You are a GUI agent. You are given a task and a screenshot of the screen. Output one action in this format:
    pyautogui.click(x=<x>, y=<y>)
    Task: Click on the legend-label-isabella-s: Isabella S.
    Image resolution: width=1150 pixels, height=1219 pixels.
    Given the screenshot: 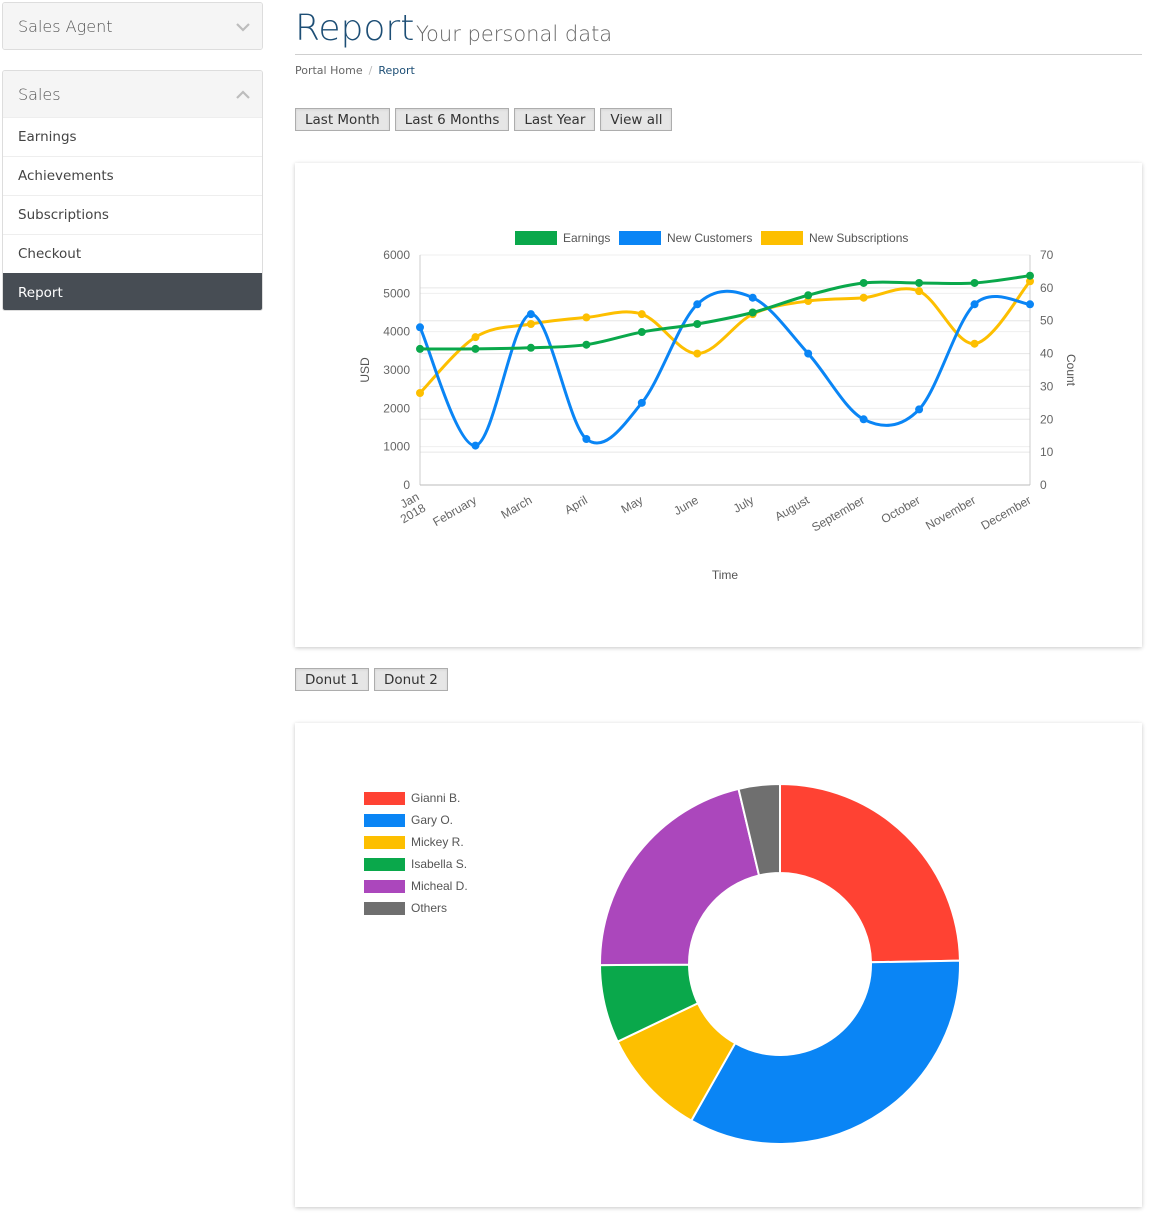 What is the action you would take?
    pyautogui.click(x=439, y=864)
    